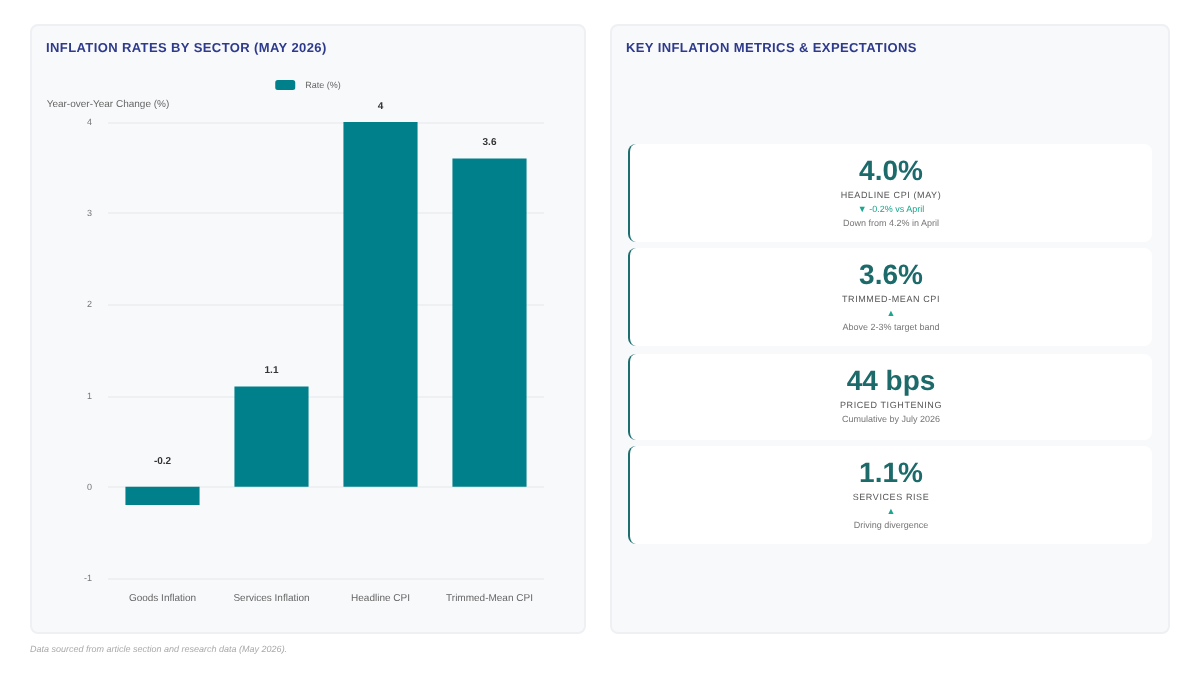  What do you see at coordinates (891, 380) in the screenshot?
I see `text: 44 bps` at bounding box center [891, 380].